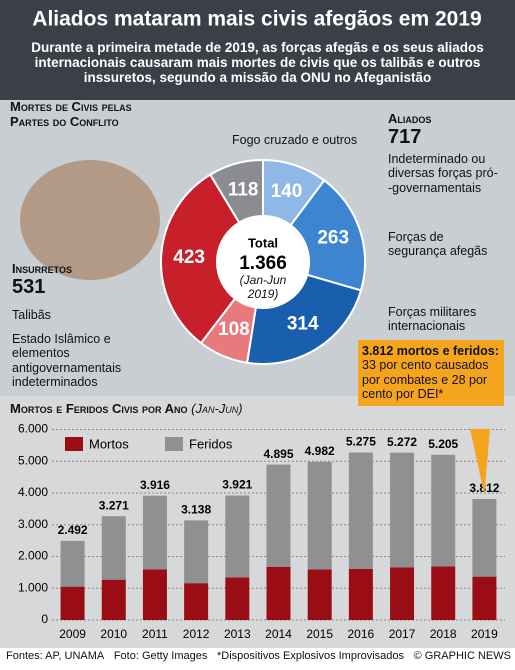 Image resolution: width=515 pixels, height=670 pixels. I want to click on category-label: Fogo cruzado e outros, so click(295, 140).